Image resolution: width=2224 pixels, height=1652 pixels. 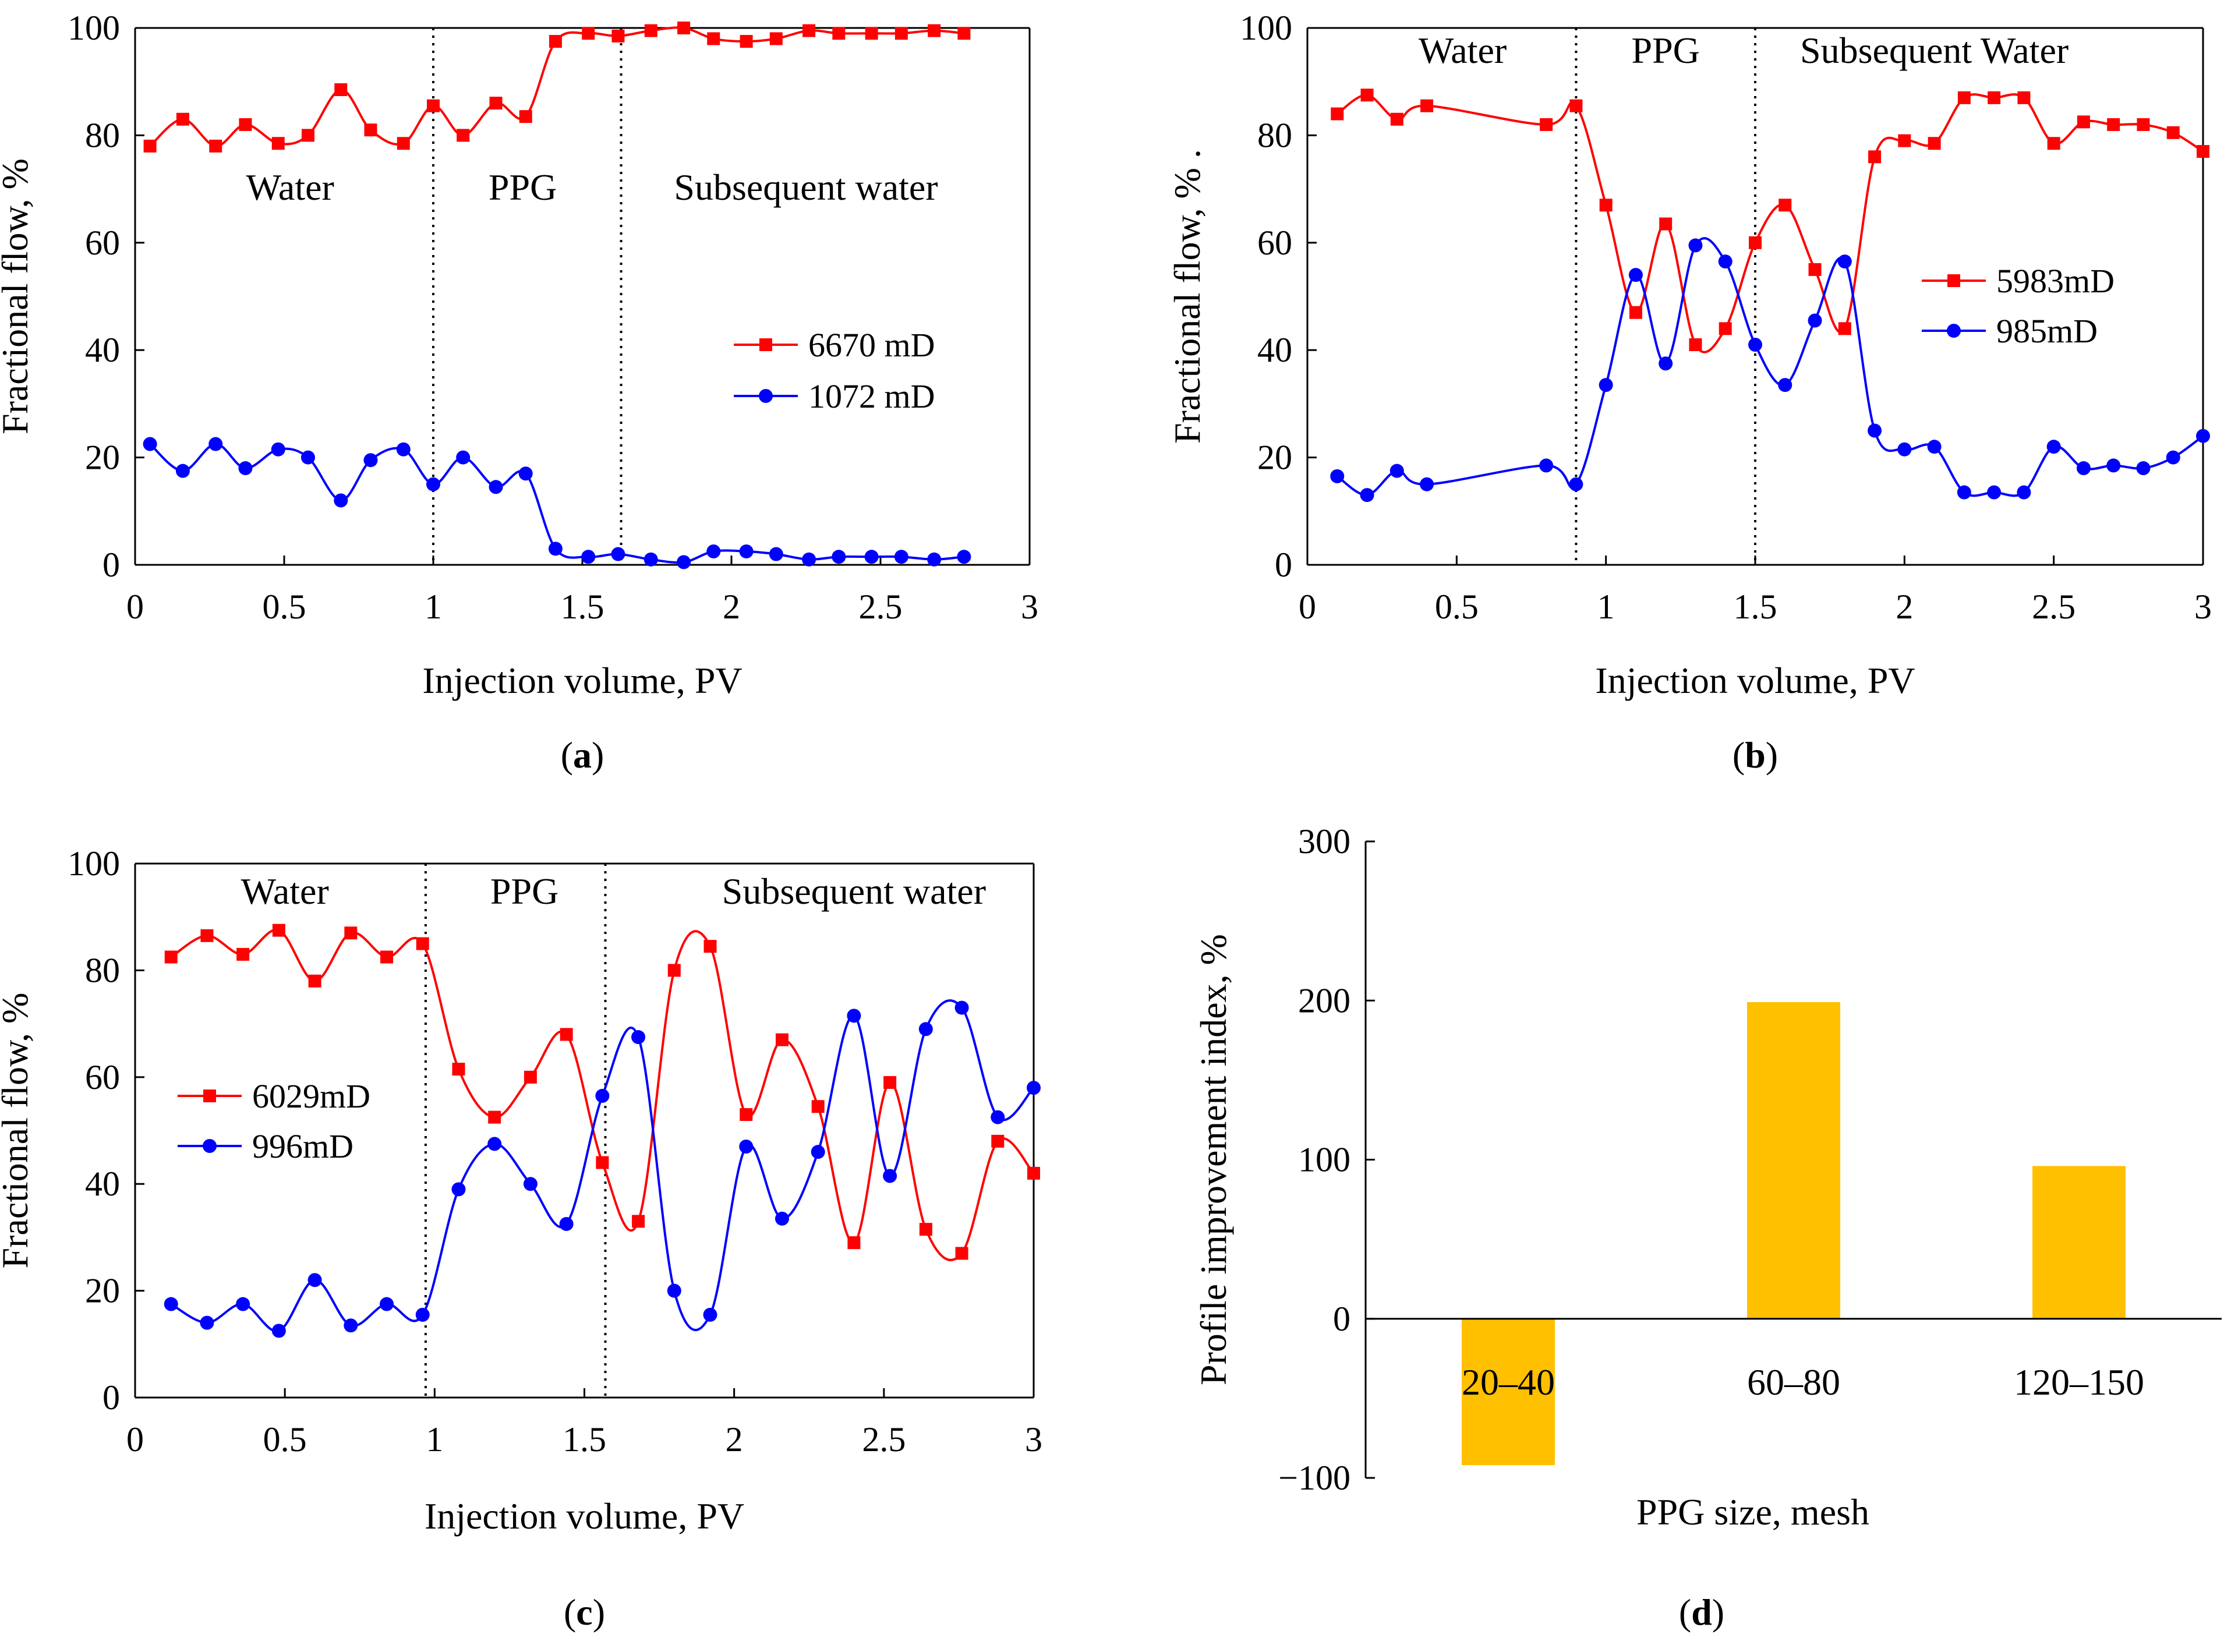 What do you see at coordinates (1278, 296) in the screenshot?
I see `panel-b-y-ticks: 0 20 40 60 80 100` at bounding box center [1278, 296].